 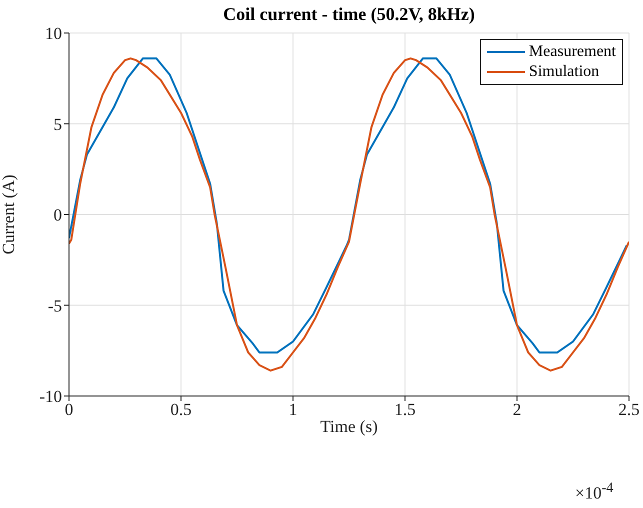 What do you see at coordinates (50, 396) in the screenshot?
I see `y-tick-label: -10` at bounding box center [50, 396].